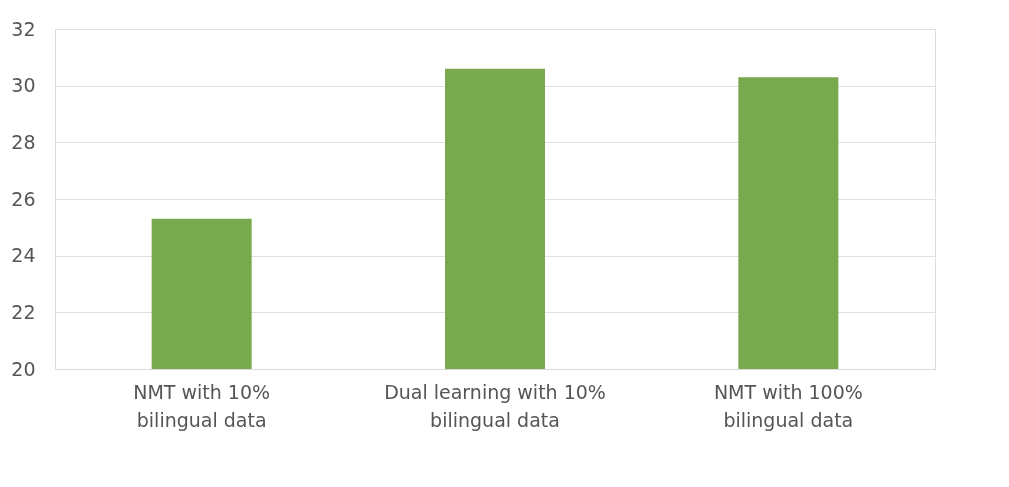 This screenshot has width=1009, height=487. What do you see at coordinates (202, 405) in the screenshot?
I see `x-tick-label: NMT with 10% bilingual data` at bounding box center [202, 405].